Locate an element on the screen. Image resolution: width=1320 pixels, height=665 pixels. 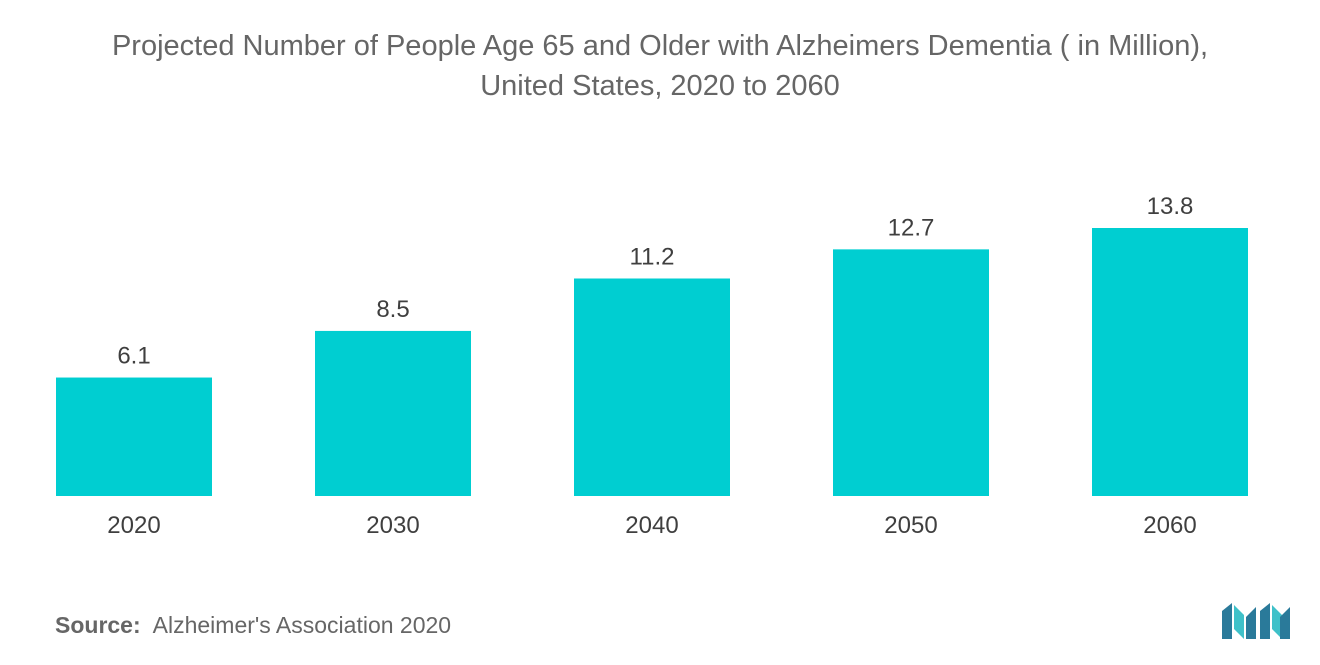
source-text: Alzheimer's Association 2020 is located at coordinates (302, 625).